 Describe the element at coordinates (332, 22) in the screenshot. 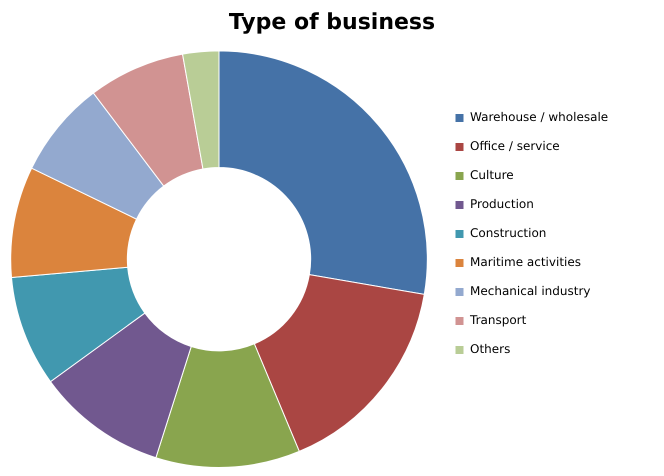

I see `chart-title: Type of business` at that location.